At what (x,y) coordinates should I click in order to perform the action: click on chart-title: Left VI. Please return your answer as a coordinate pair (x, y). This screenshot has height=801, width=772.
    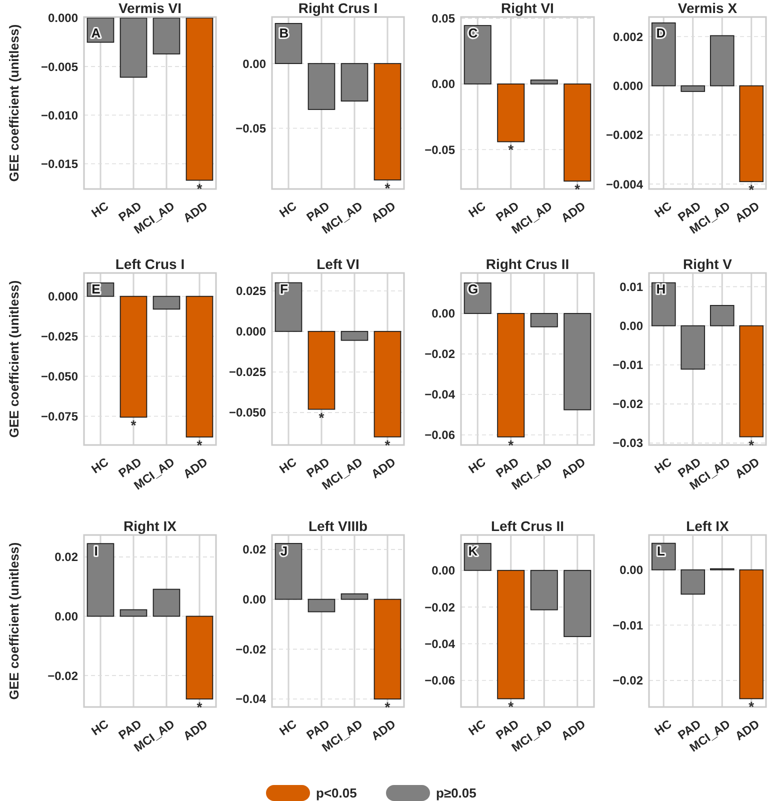
    Looking at the image, I should click on (338, 264).